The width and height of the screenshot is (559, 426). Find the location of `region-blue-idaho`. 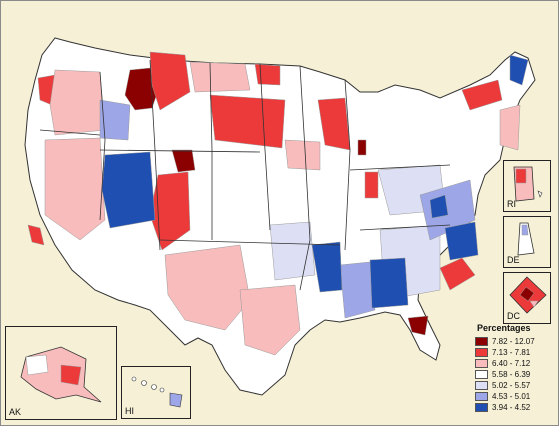

region-blue-idaho is located at coordinates (115, 120).